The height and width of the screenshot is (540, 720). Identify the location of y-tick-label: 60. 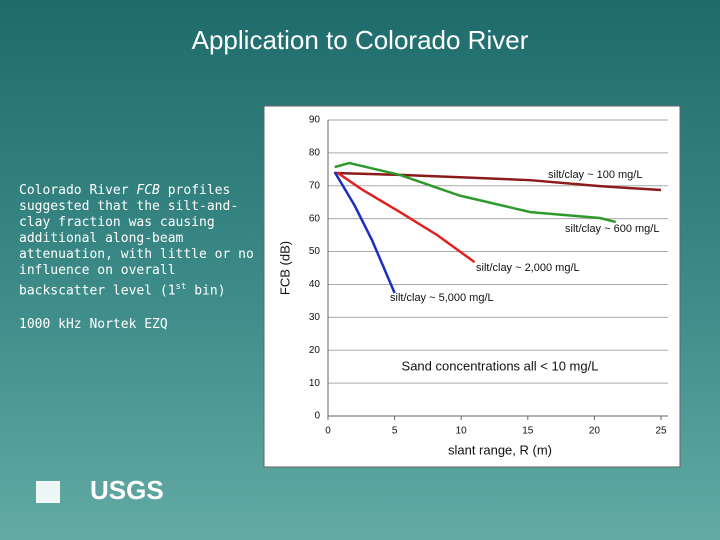
(315, 218).